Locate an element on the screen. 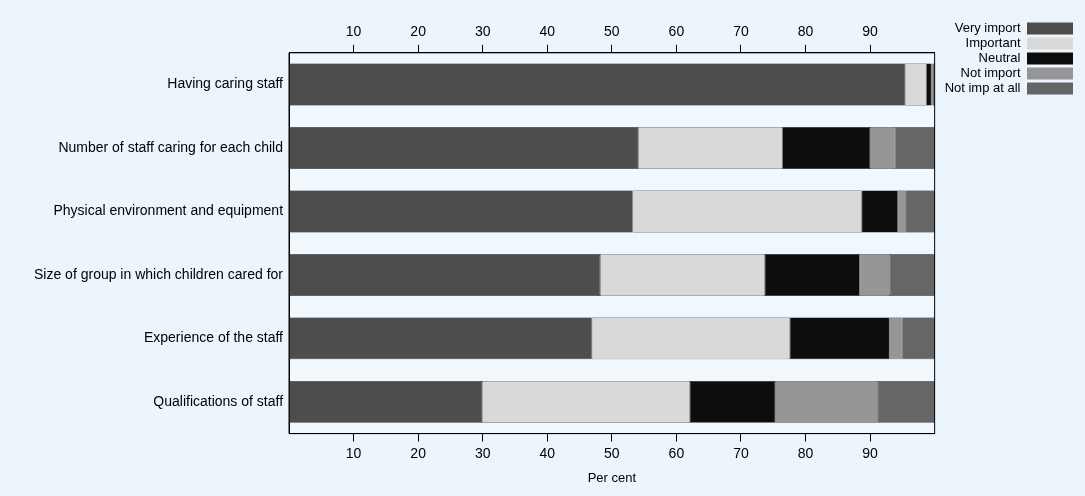 This screenshot has height=496, width=1085. x-tick-label: 90 is located at coordinates (870, 452).